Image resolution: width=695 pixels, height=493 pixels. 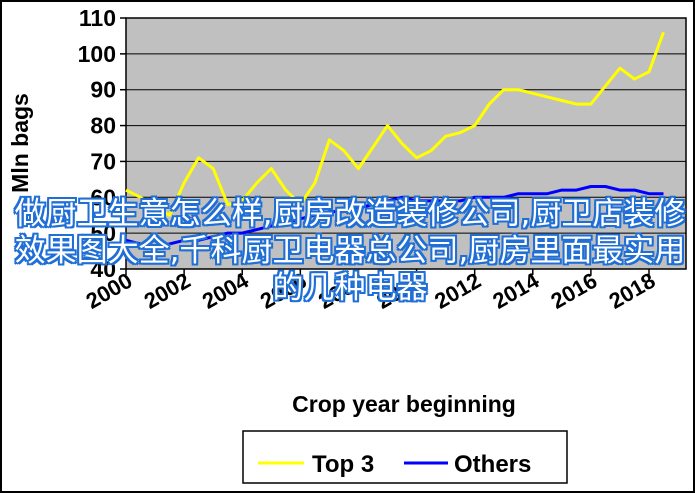 I want to click on y-tick-label: 50, so click(x=103, y=233).